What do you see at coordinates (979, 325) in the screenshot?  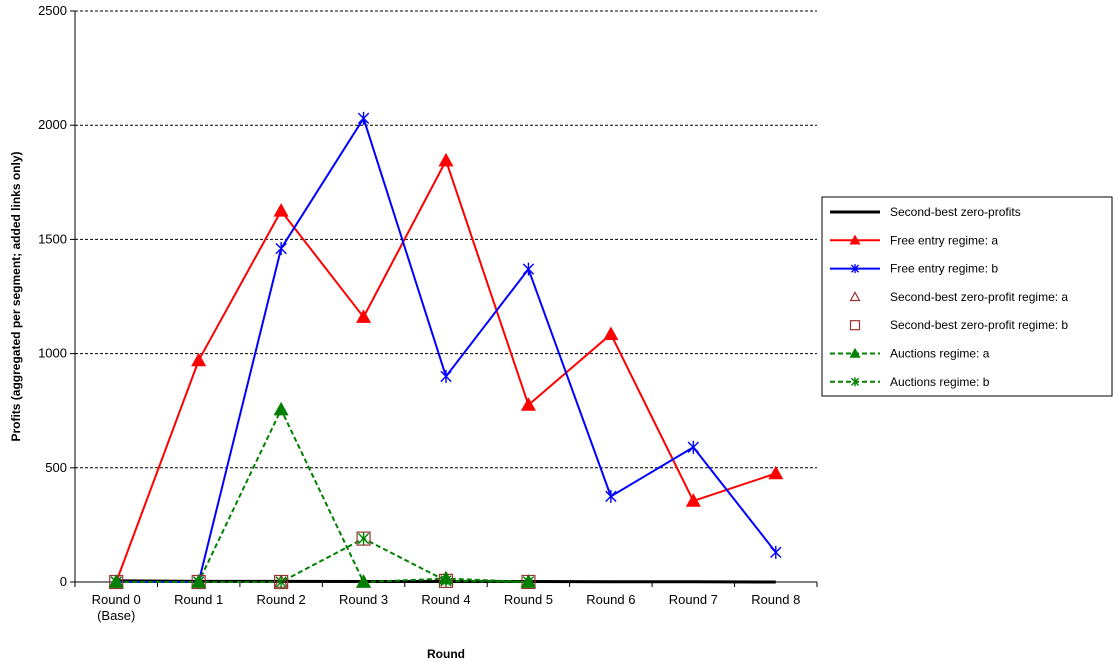 I see `legend-label: Second-best zero-profit regime: b` at bounding box center [979, 325].